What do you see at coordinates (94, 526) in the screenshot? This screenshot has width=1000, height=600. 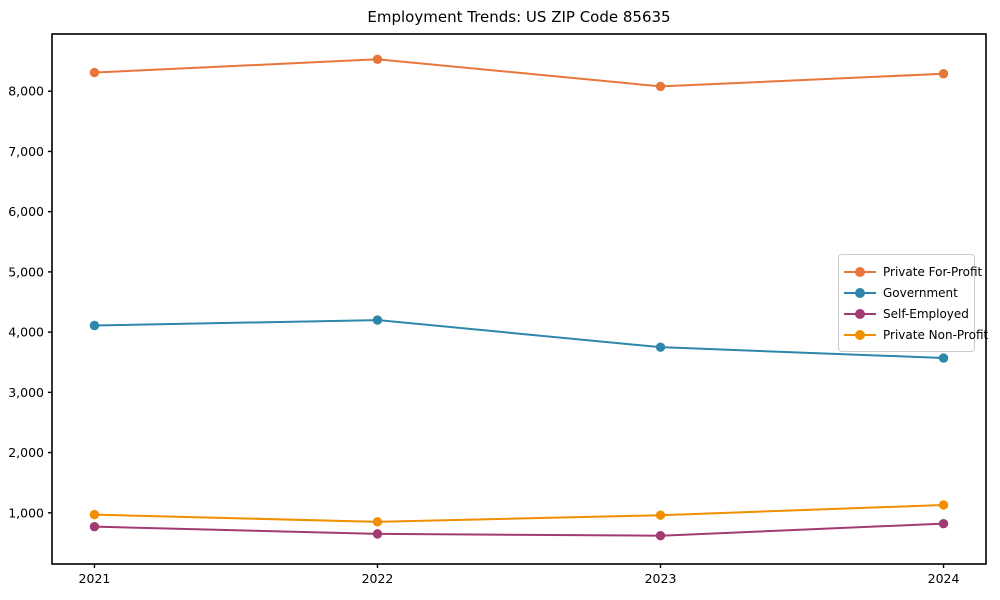 I see `data-point-self-employed-2021` at bounding box center [94, 526].